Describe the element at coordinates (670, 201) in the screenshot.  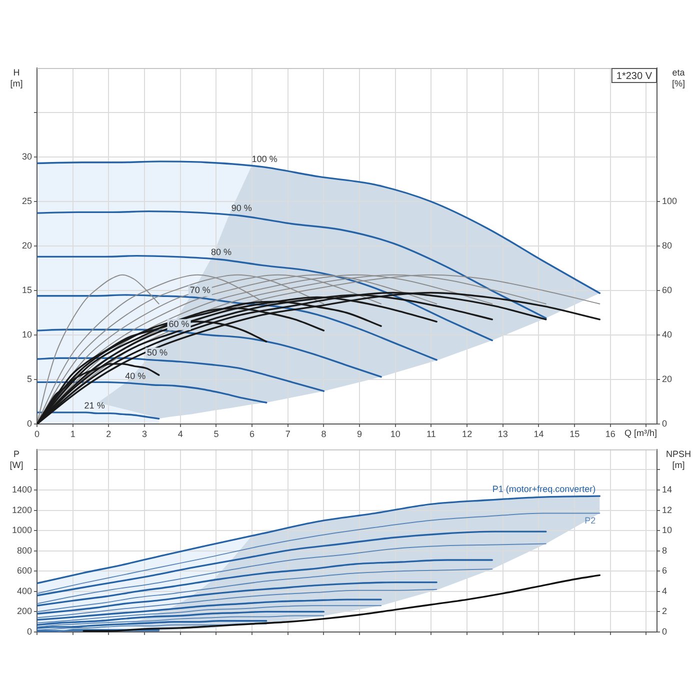
I see `y2-tick-label: 100` at that location.